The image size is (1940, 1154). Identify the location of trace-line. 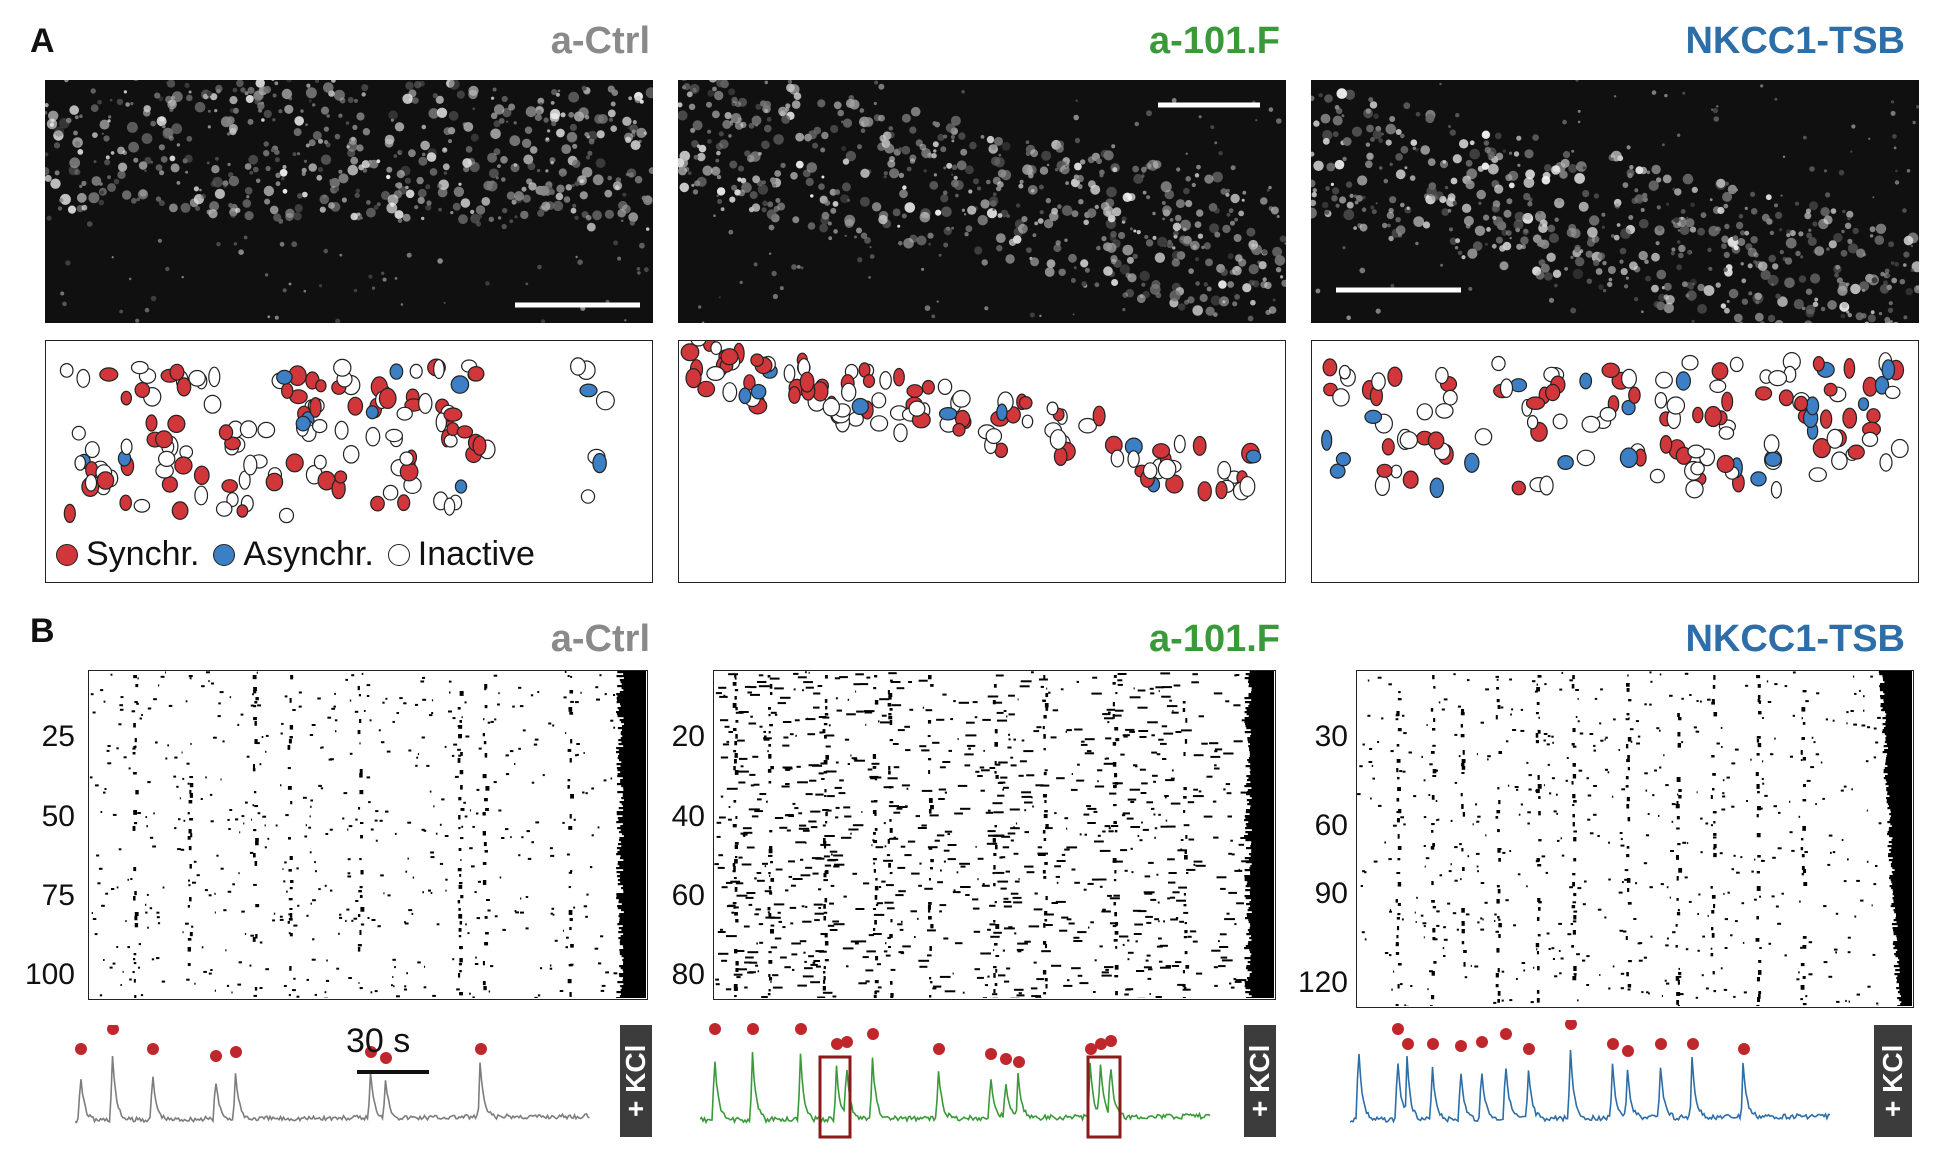
(332, 1089).